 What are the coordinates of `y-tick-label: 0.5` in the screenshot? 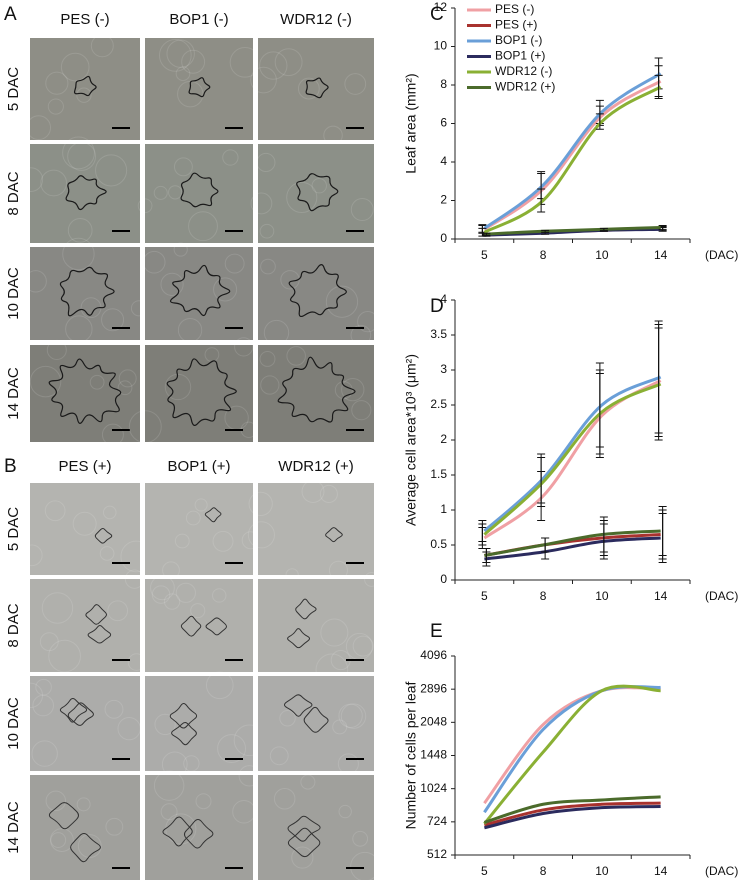 It's located at (438, 544).